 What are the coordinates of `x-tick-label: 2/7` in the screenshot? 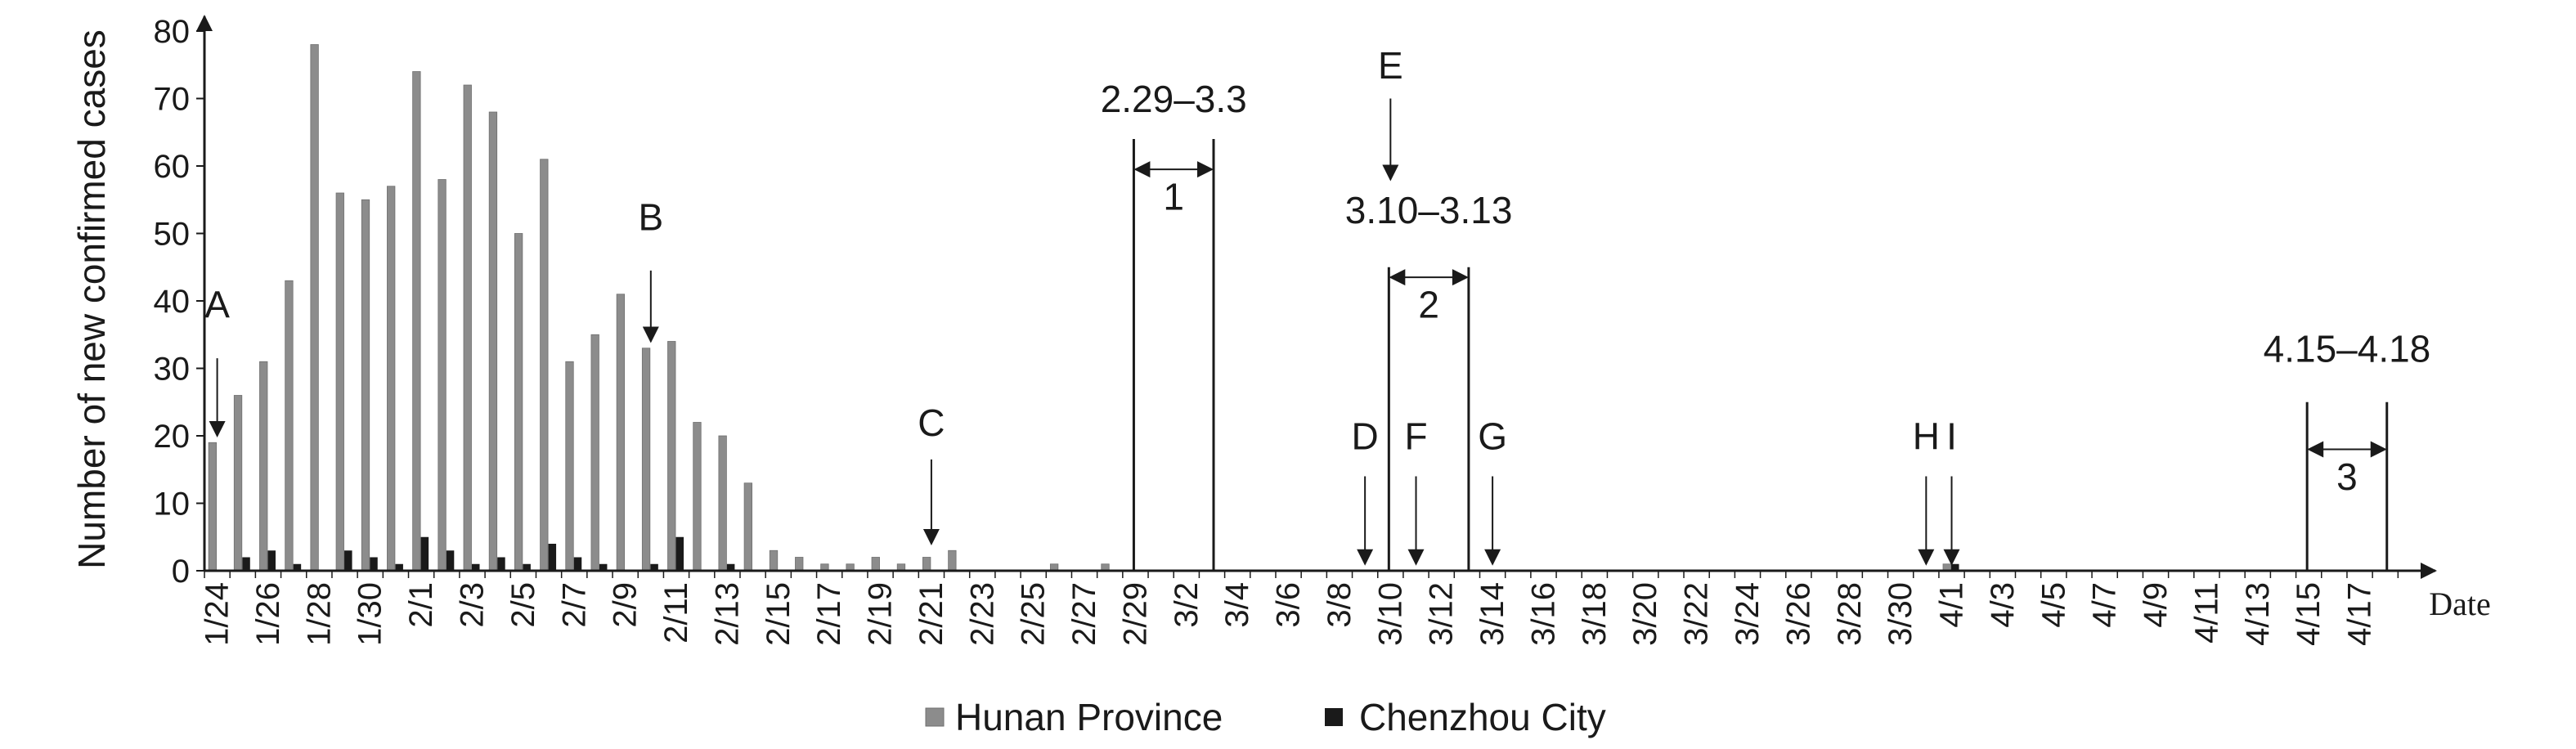 It's located at (574, 605).